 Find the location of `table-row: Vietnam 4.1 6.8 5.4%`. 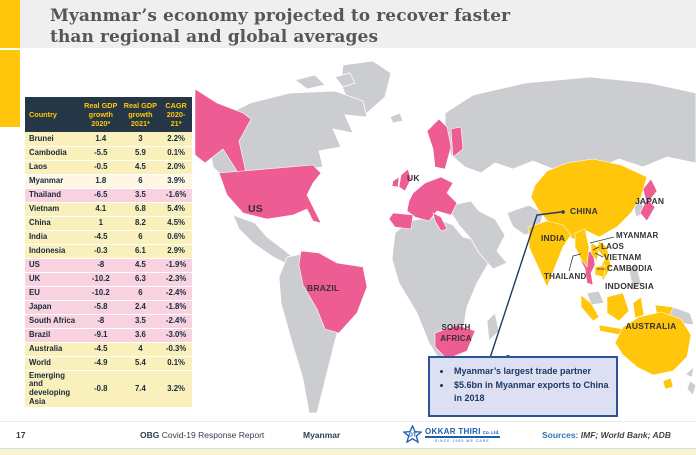

table-row: Vietnam 4.1 6.8 5.4% is located at coordinates (108, 209).